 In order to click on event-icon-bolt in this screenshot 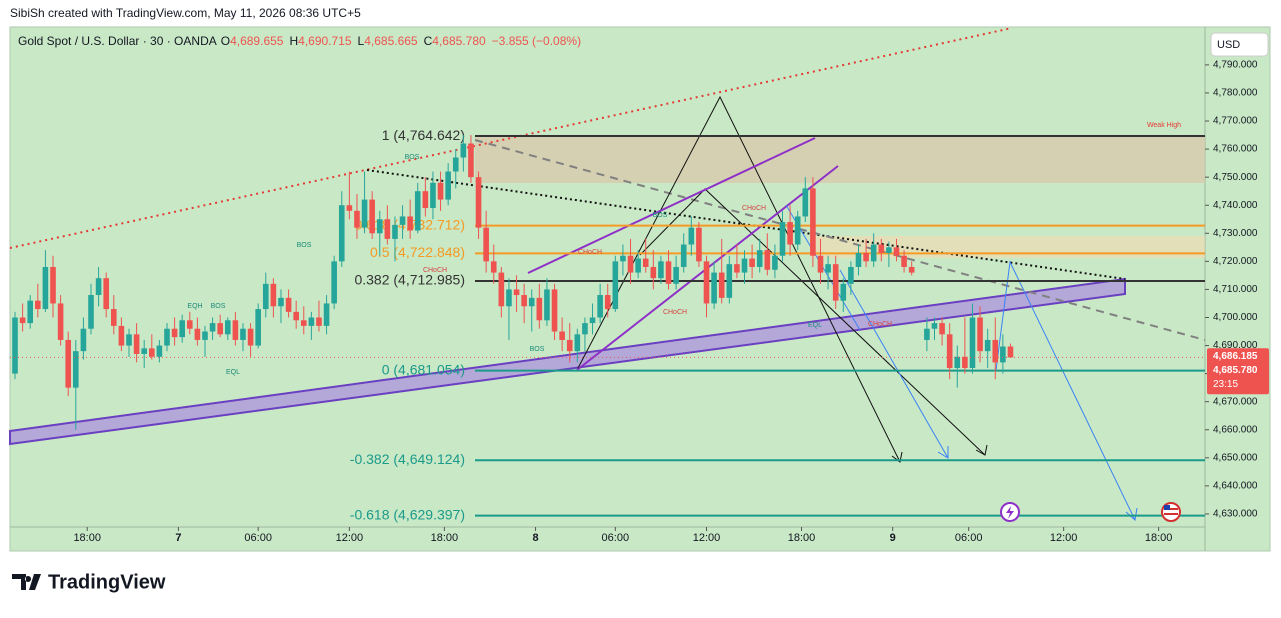, I will do `click(1010, 512)`.